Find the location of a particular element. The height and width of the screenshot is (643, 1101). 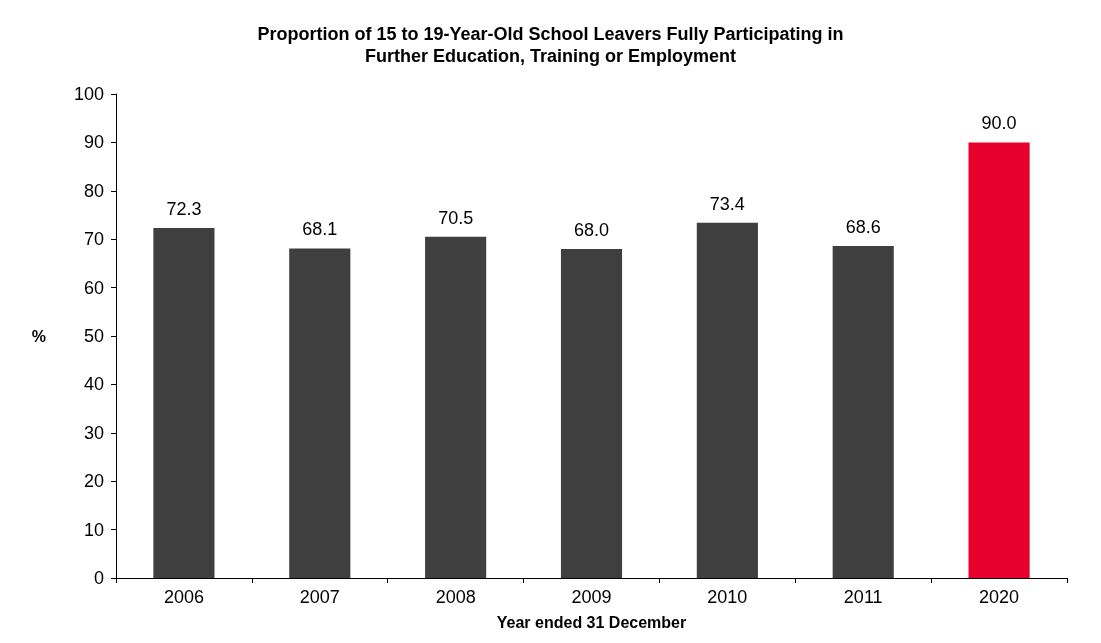

x-tick-label: 2010 is located at coordinates (727, 597).